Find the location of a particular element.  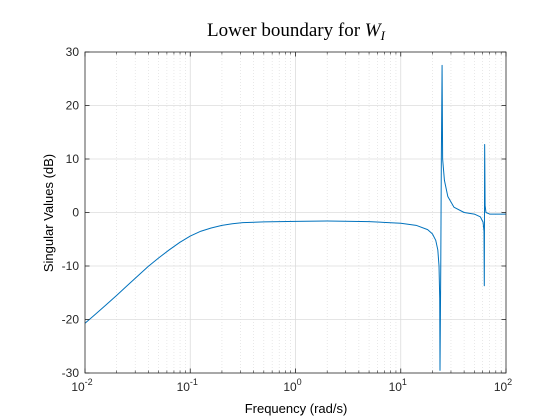

x-tick-labels: 10⁻² 10⁻¹ 10⁰ 10¹ 10² is located at coordinates (291, 385).